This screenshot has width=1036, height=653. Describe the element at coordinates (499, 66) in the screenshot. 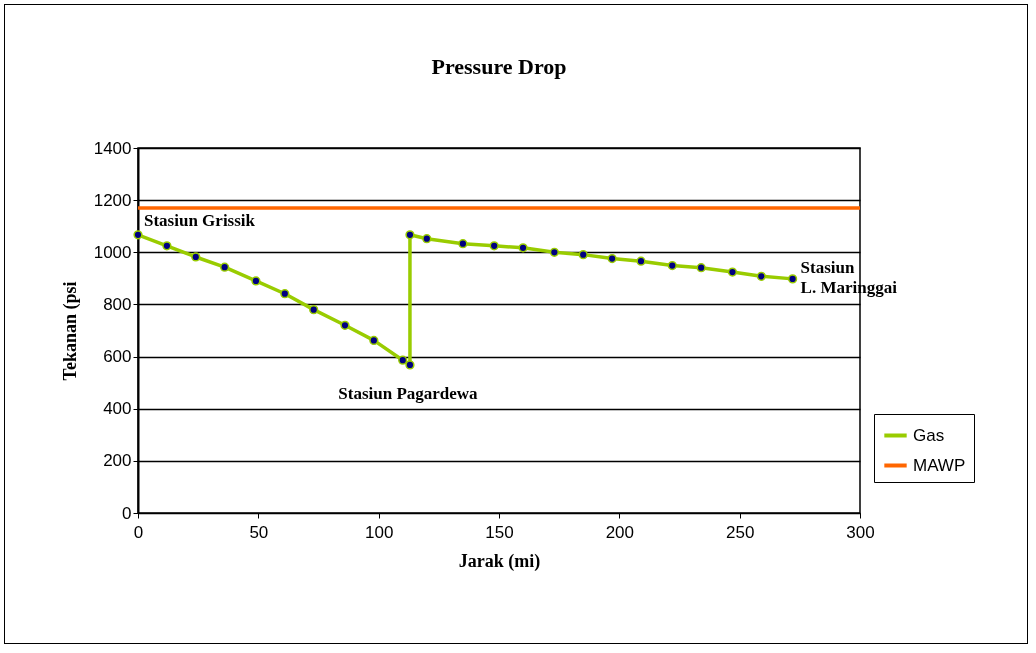

I see `chart-title: Pressure Drop` at that location.